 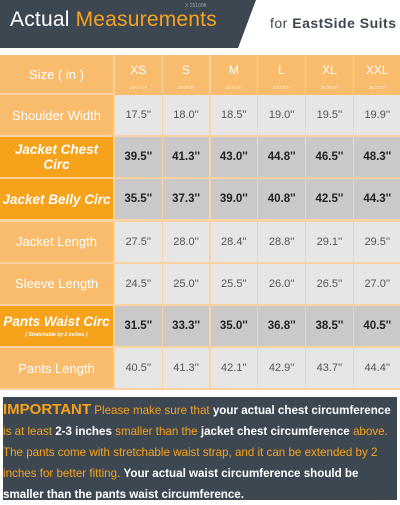 I want to click on table-cell: 25.0'', so click(x=186, y=283).